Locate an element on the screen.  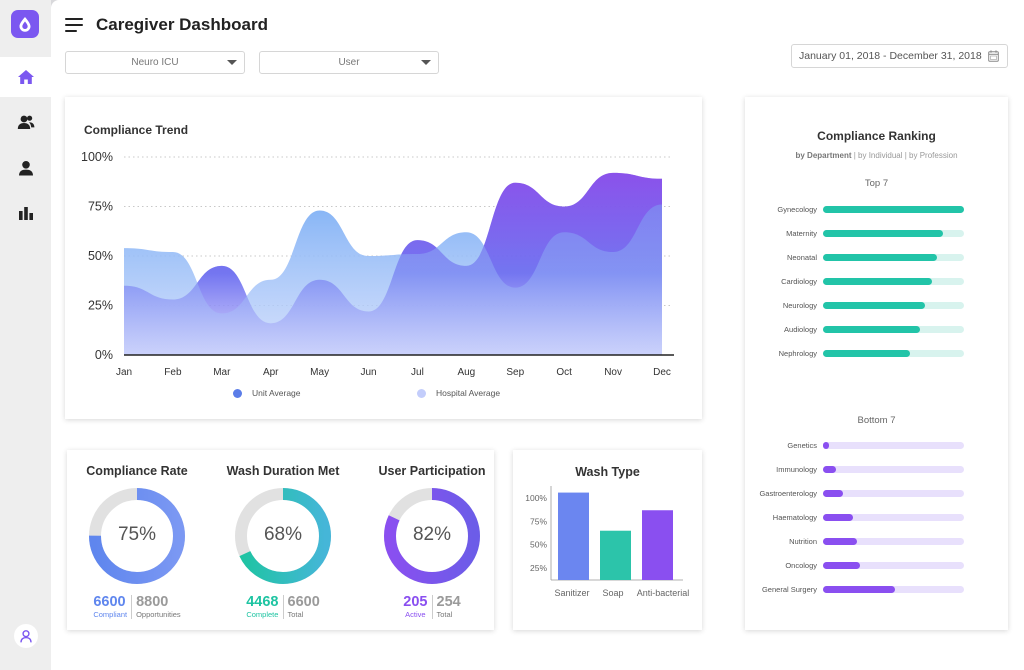
wash-type-chart: 100% 75% 50% 25% Sanitizer Soap Anti-bacterial is located at coordinates (607, 542).